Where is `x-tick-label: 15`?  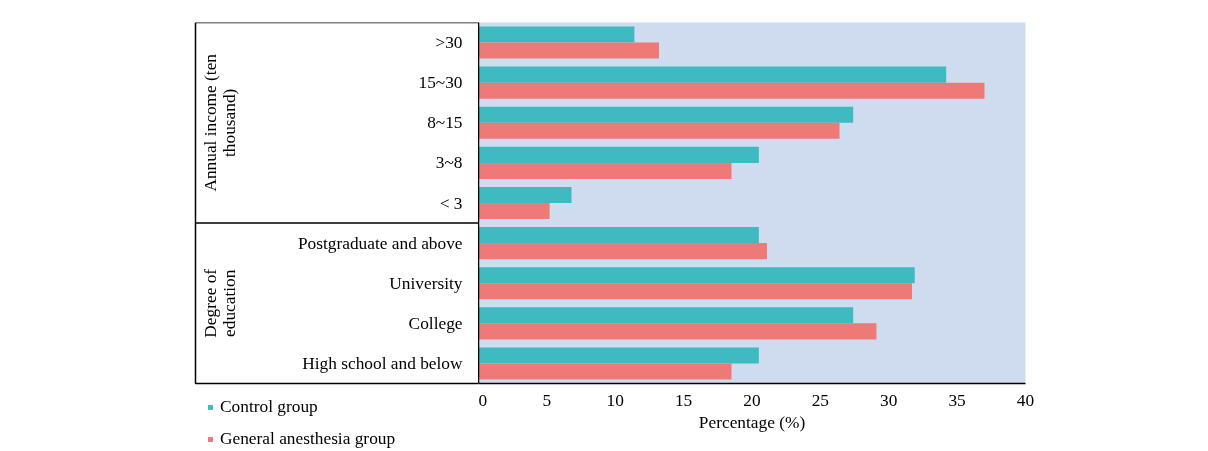 x-tick-label: 15 is located at coordinates (683, 400).